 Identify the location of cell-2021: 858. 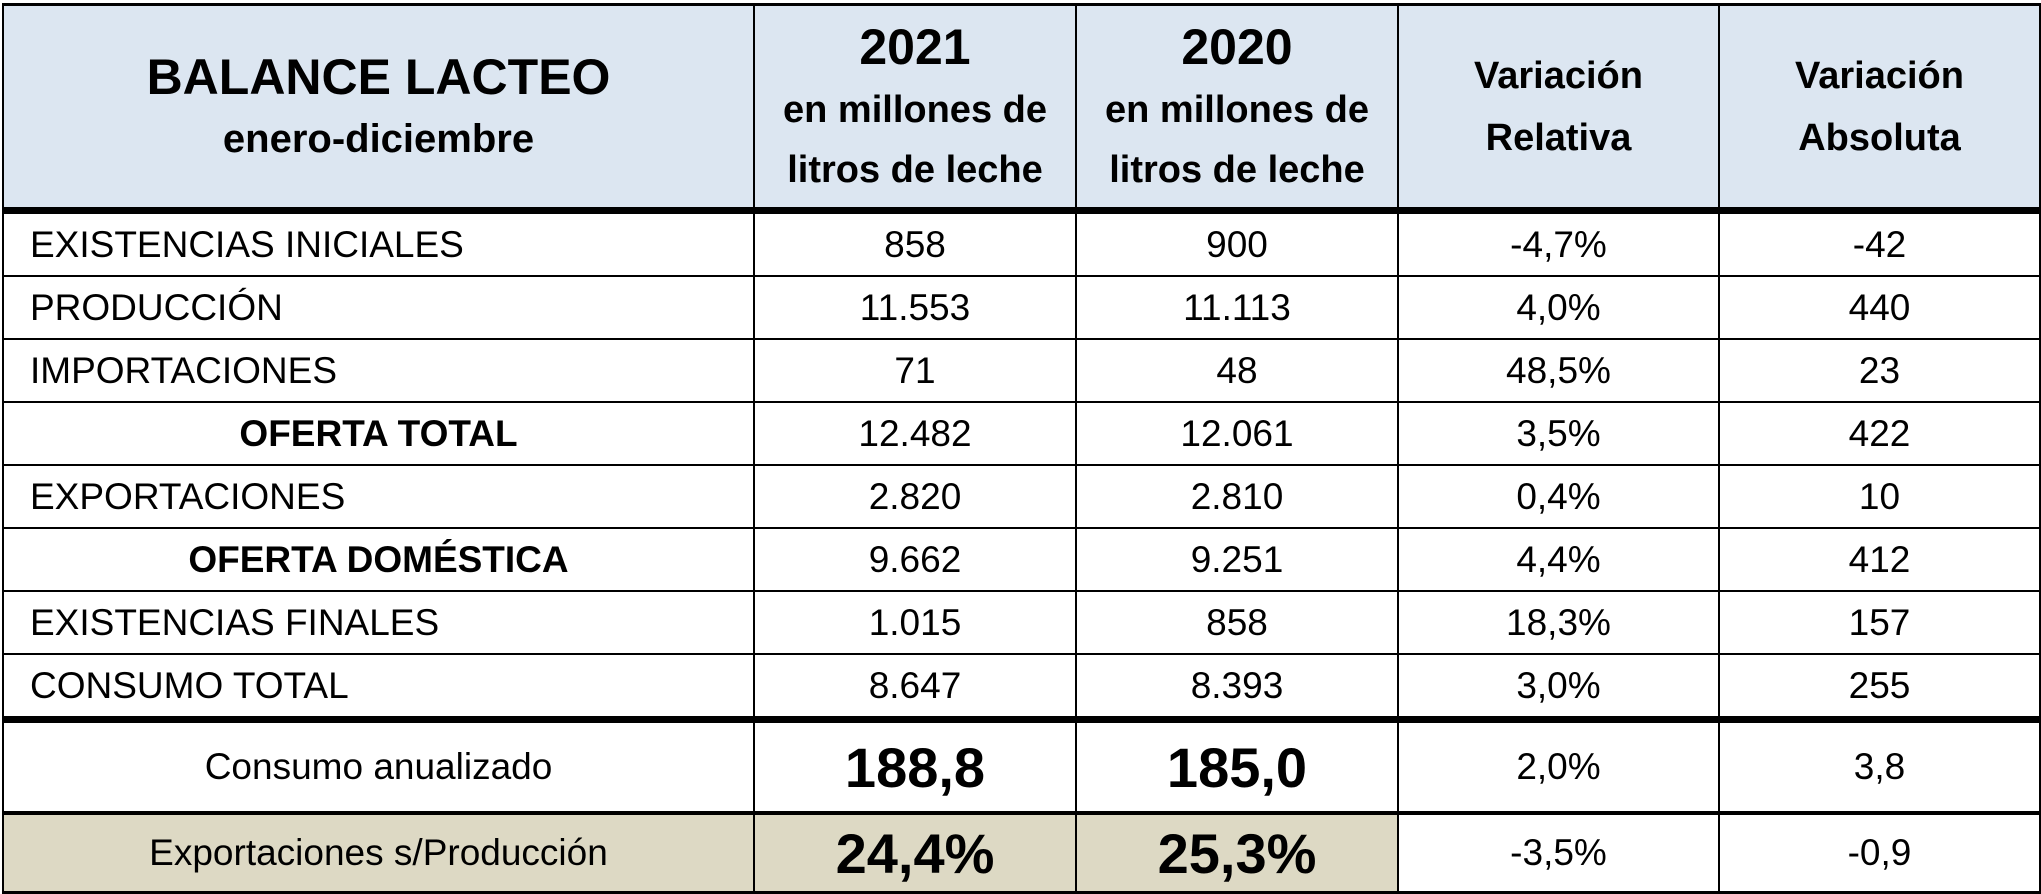
(915, 243).